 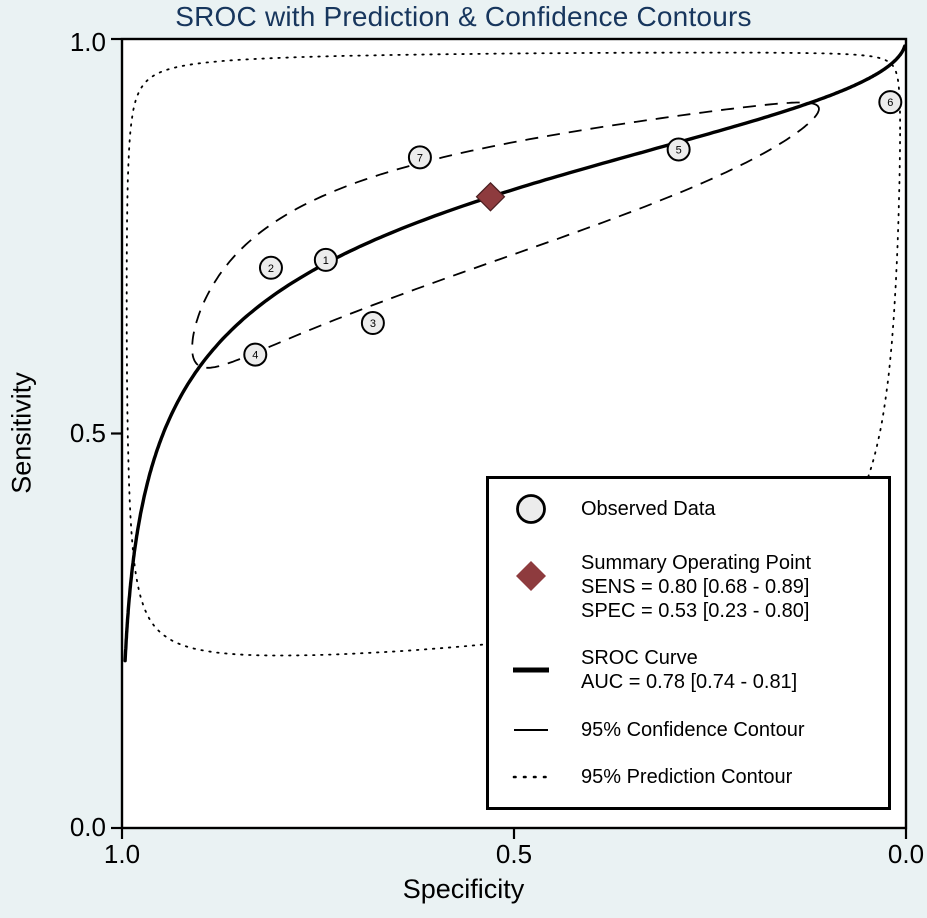 What do you see at coordinates (87, 827) in the screenshot?
I see `y-tick-label-bottom: 0.0` at bounding box center [87, 827].